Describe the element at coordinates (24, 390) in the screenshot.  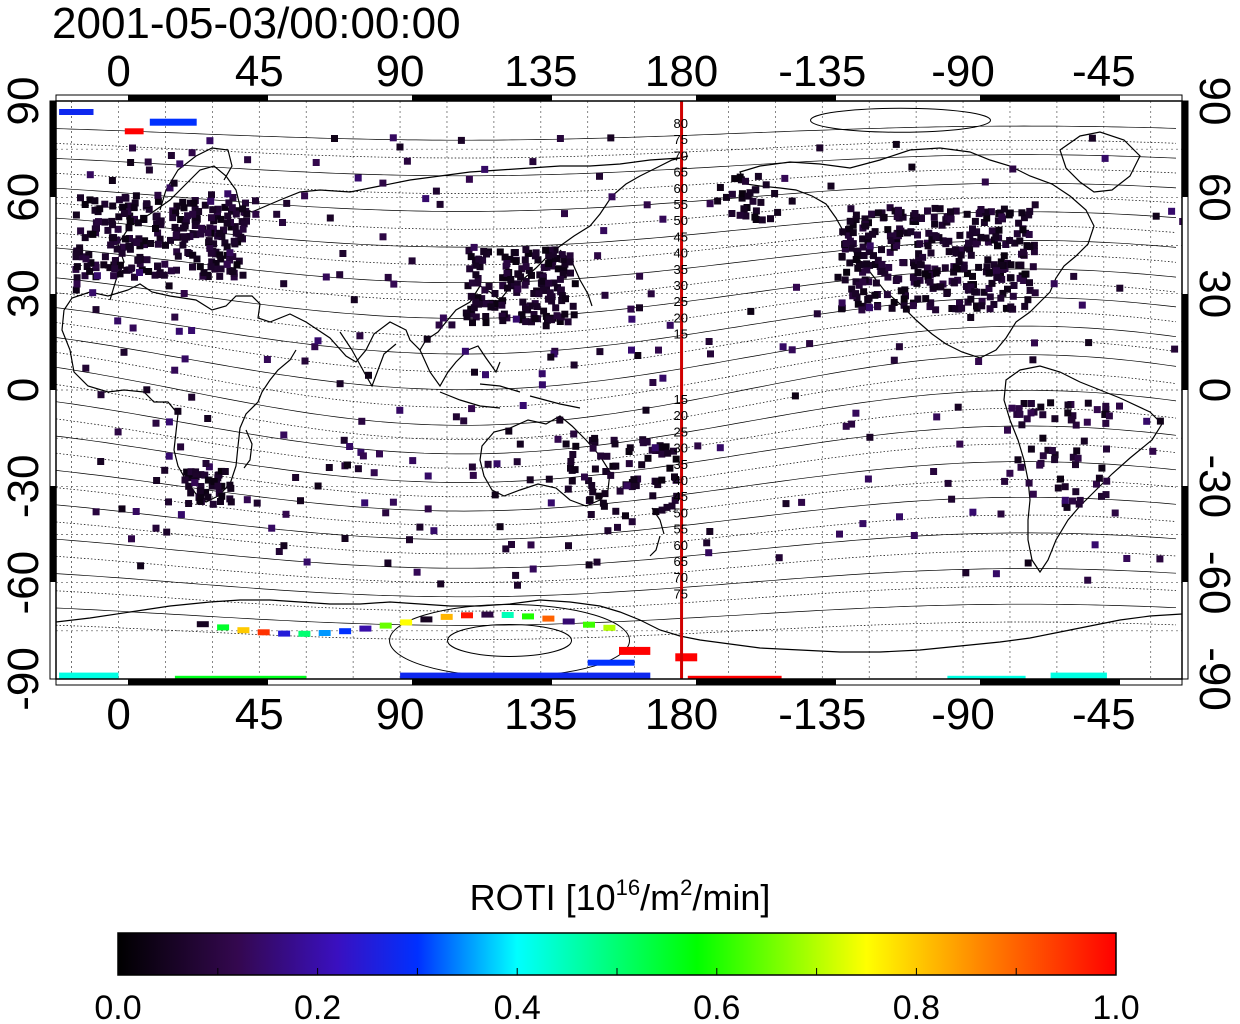
I see `lat-tick-label: 0` at that location.